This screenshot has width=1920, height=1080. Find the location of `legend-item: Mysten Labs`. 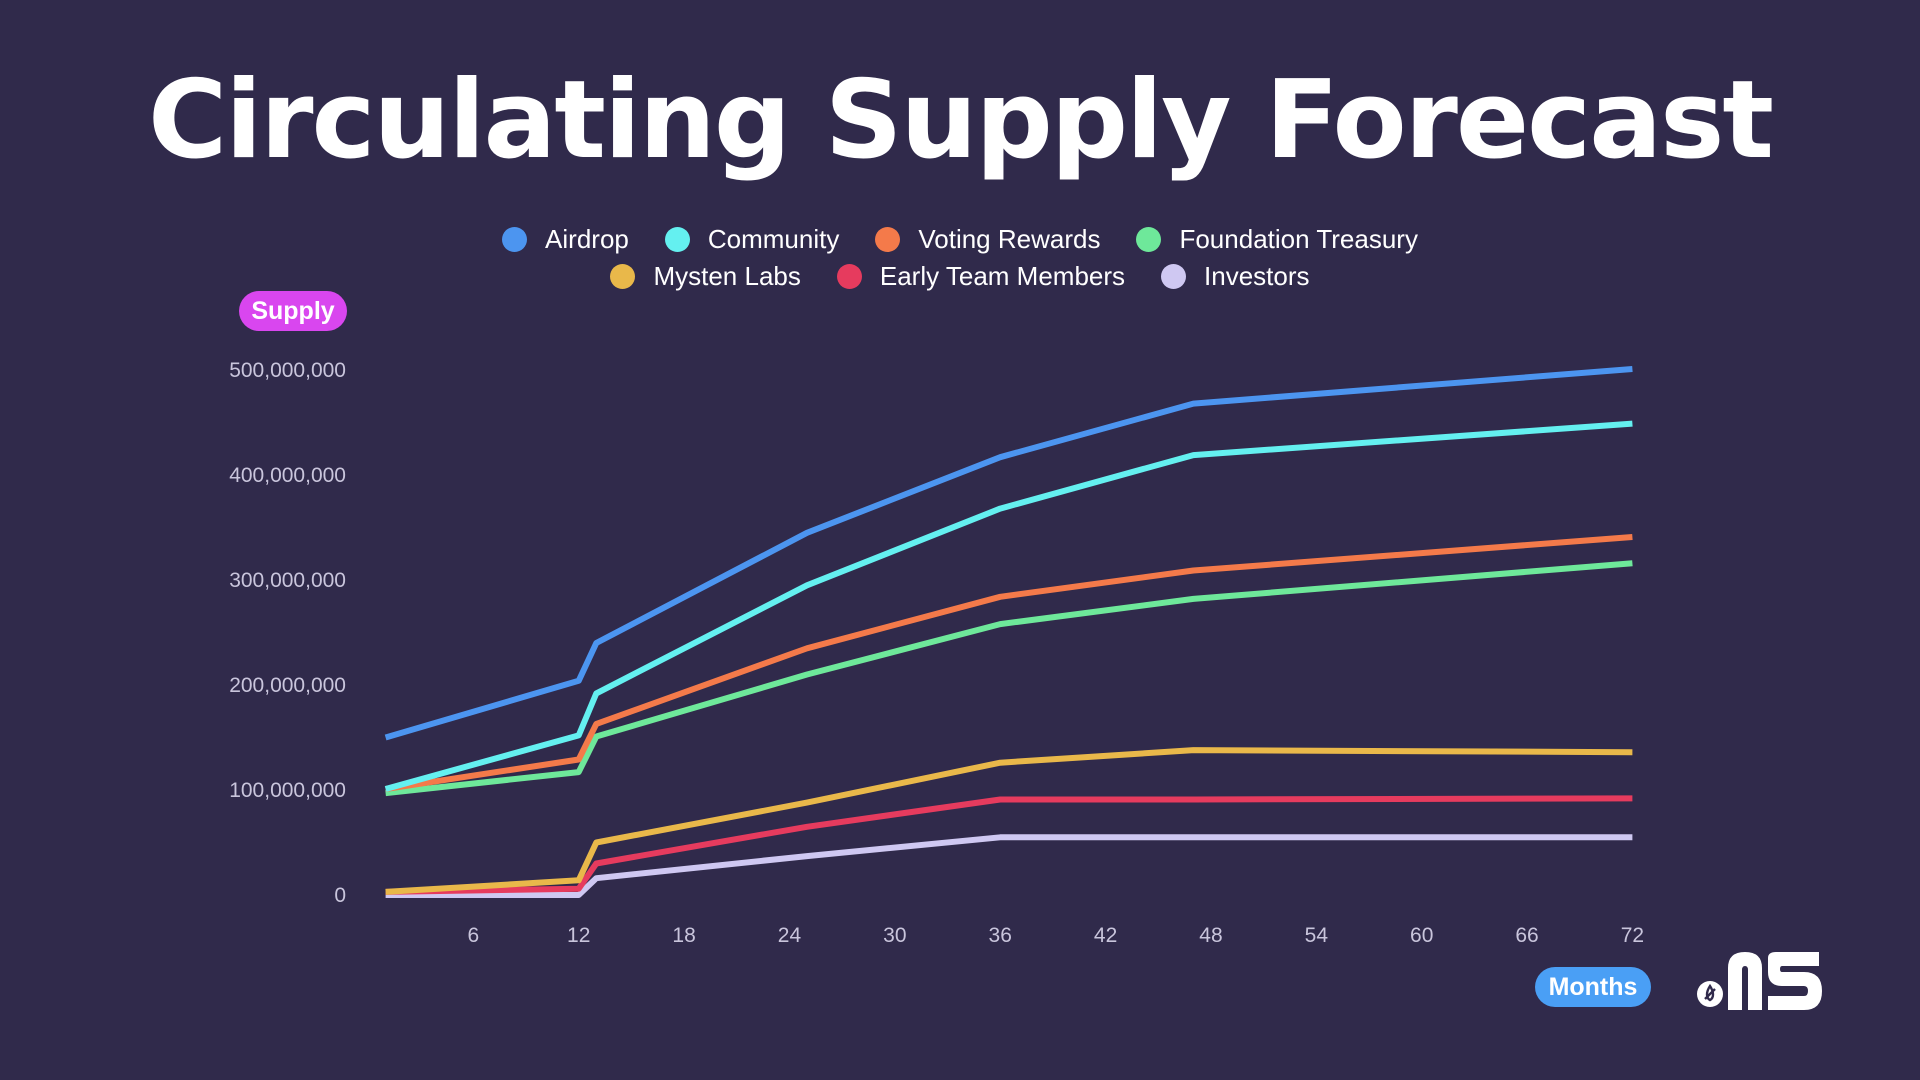

legend-item: Mysten Labs is located at coordinates (705, 276).